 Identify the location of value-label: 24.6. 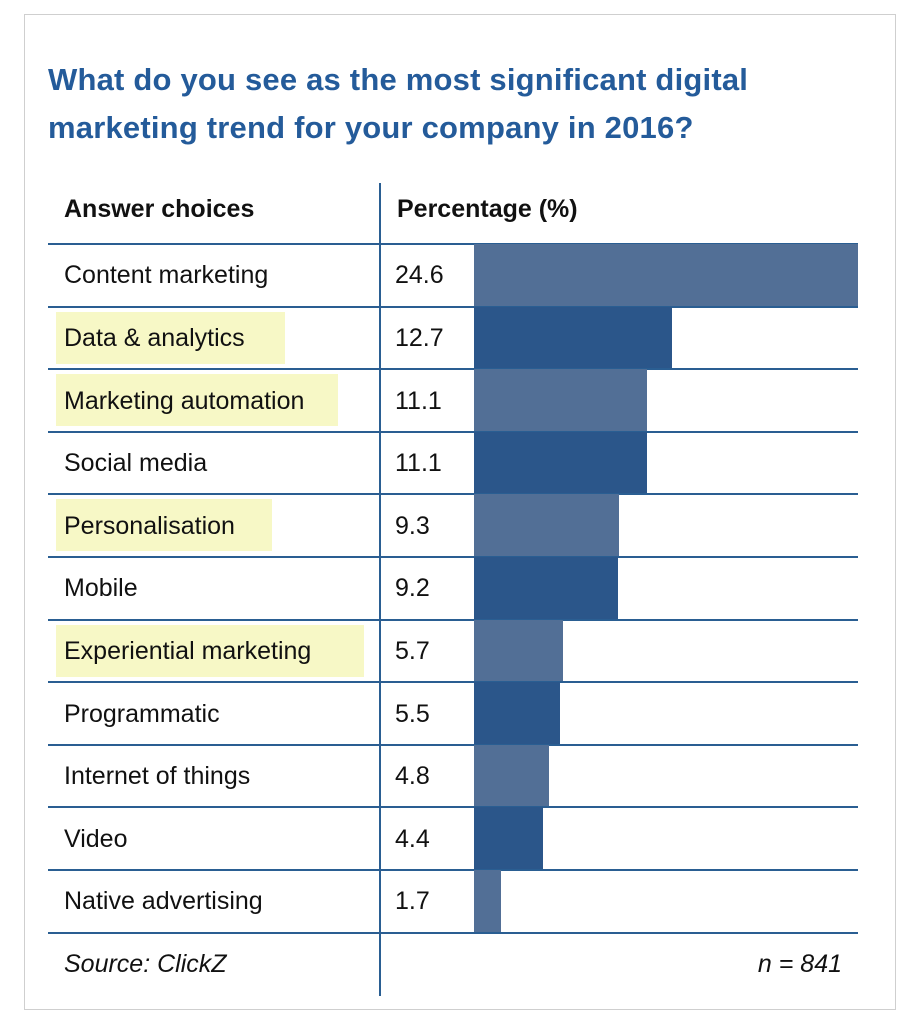
(419, 275).